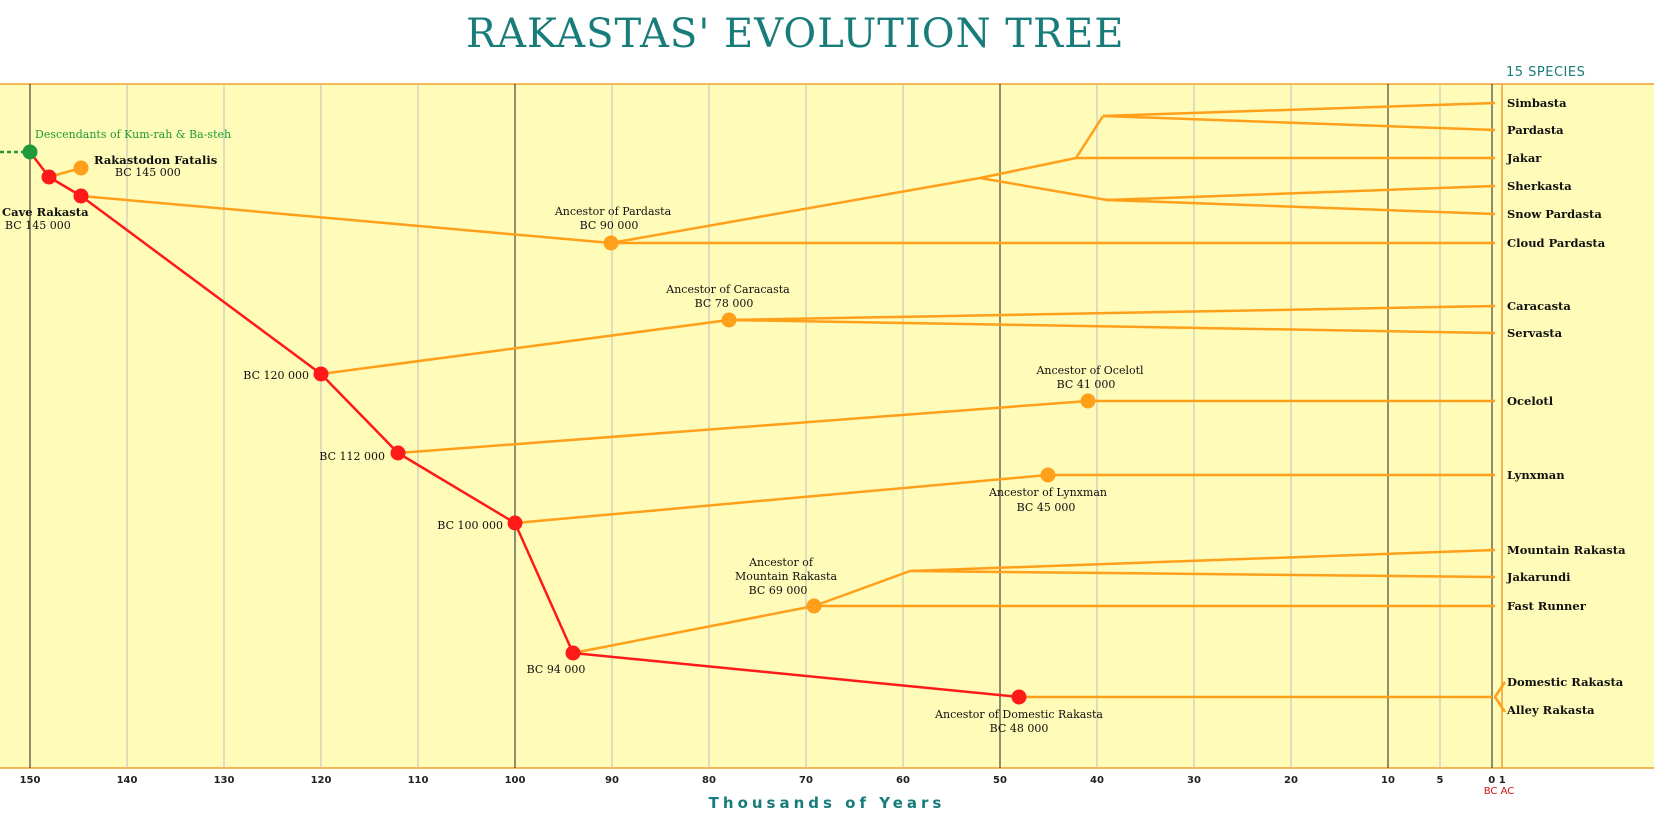  Describe the element at coordinates (827, 803) in the screenshot. I see `x-axis-title: Thousands of Years` at that location.